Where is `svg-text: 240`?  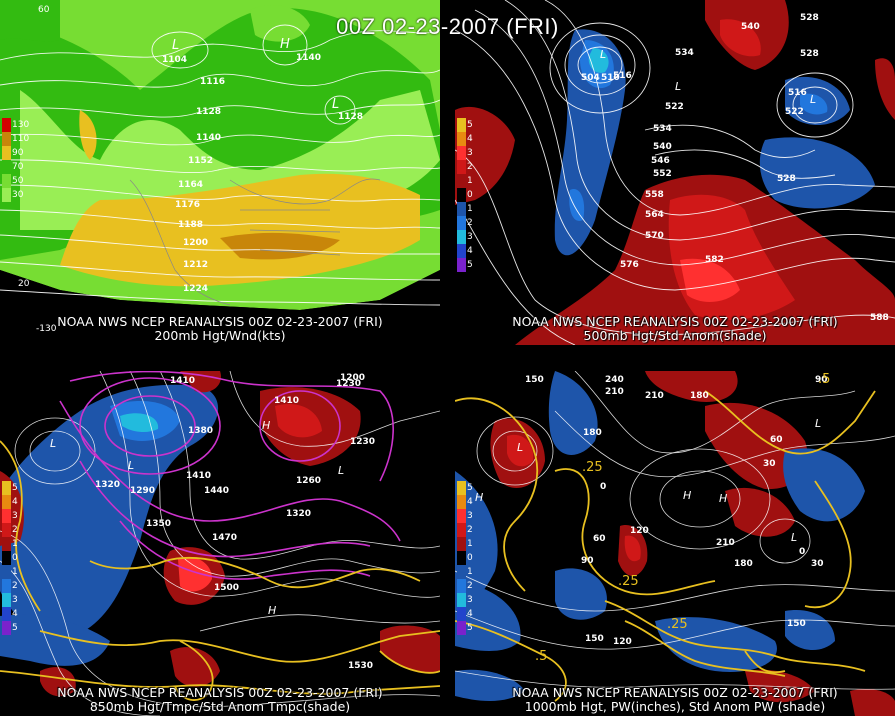 svg-text: 240 is located at coordinates (614, 380).